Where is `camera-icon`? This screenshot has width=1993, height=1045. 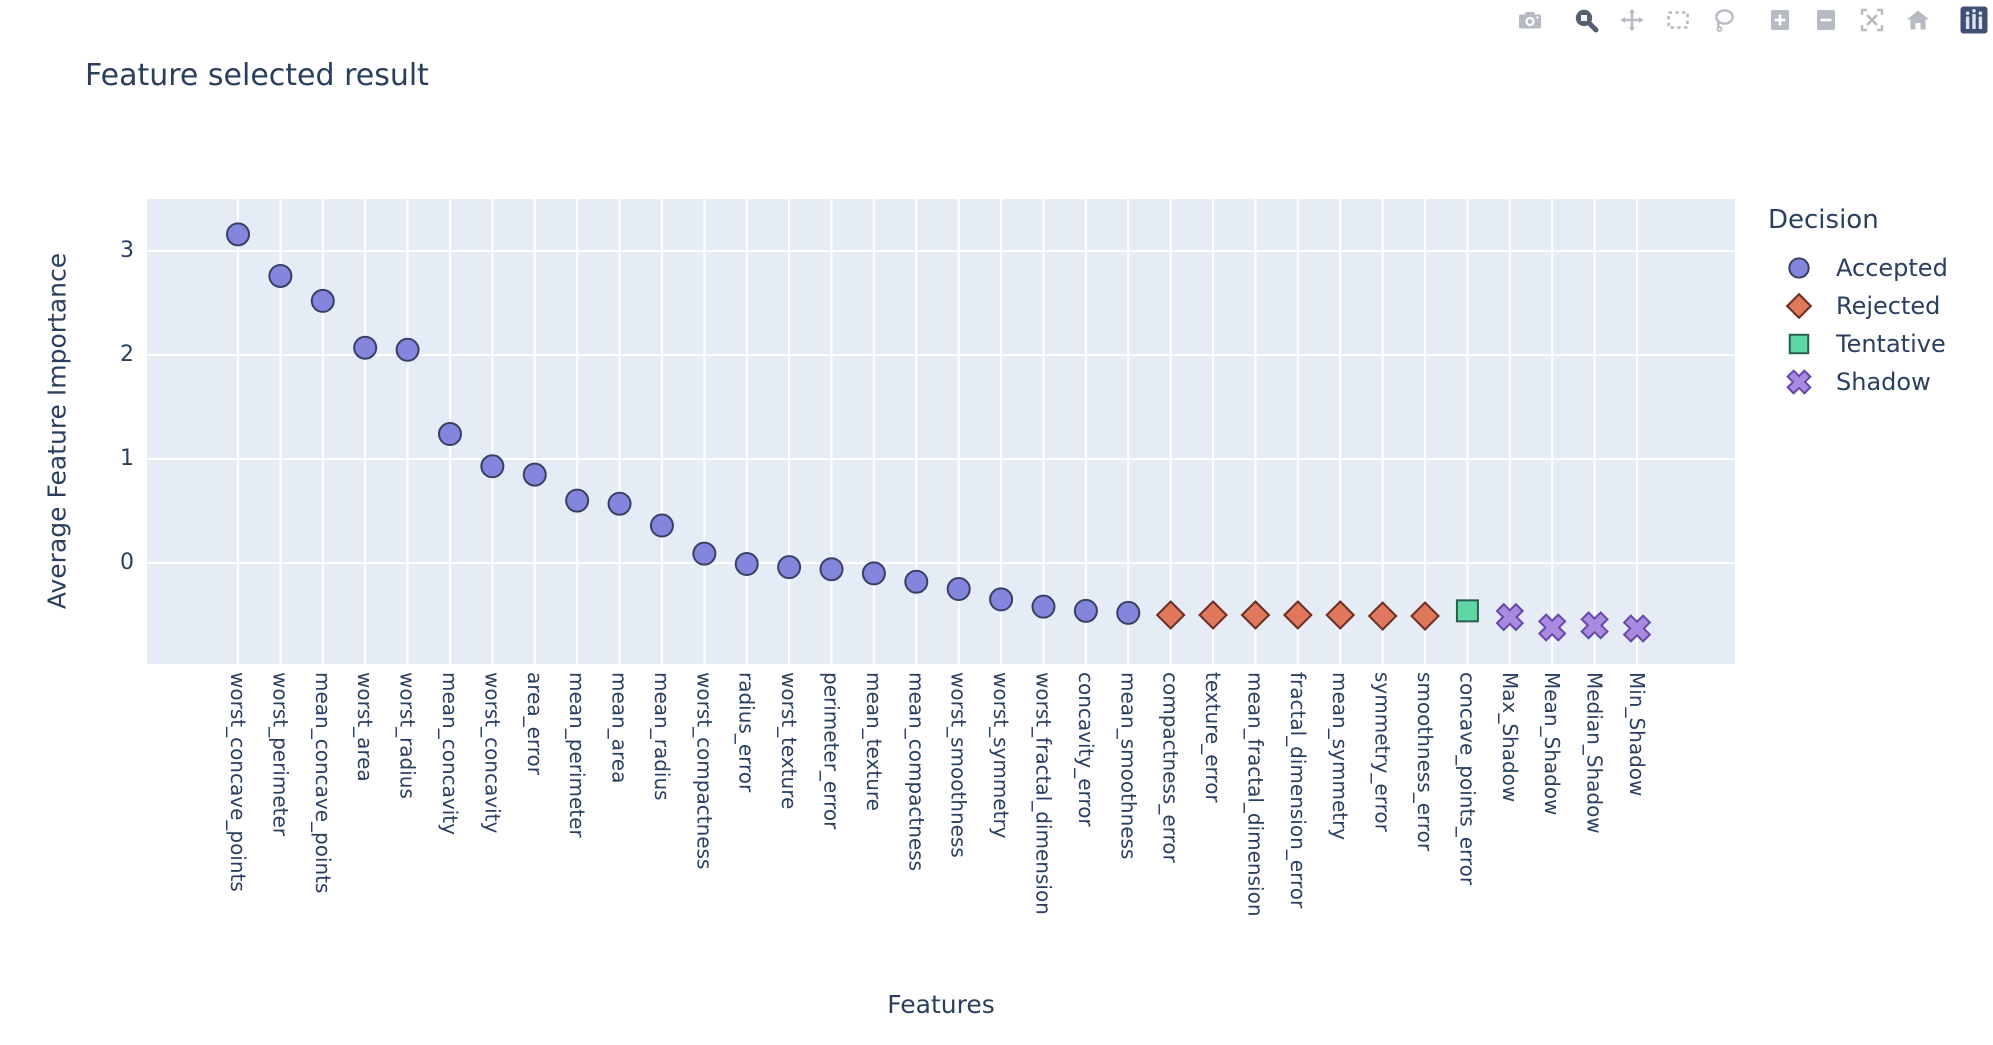
camera-icon is located at coordinates (1530, 20).